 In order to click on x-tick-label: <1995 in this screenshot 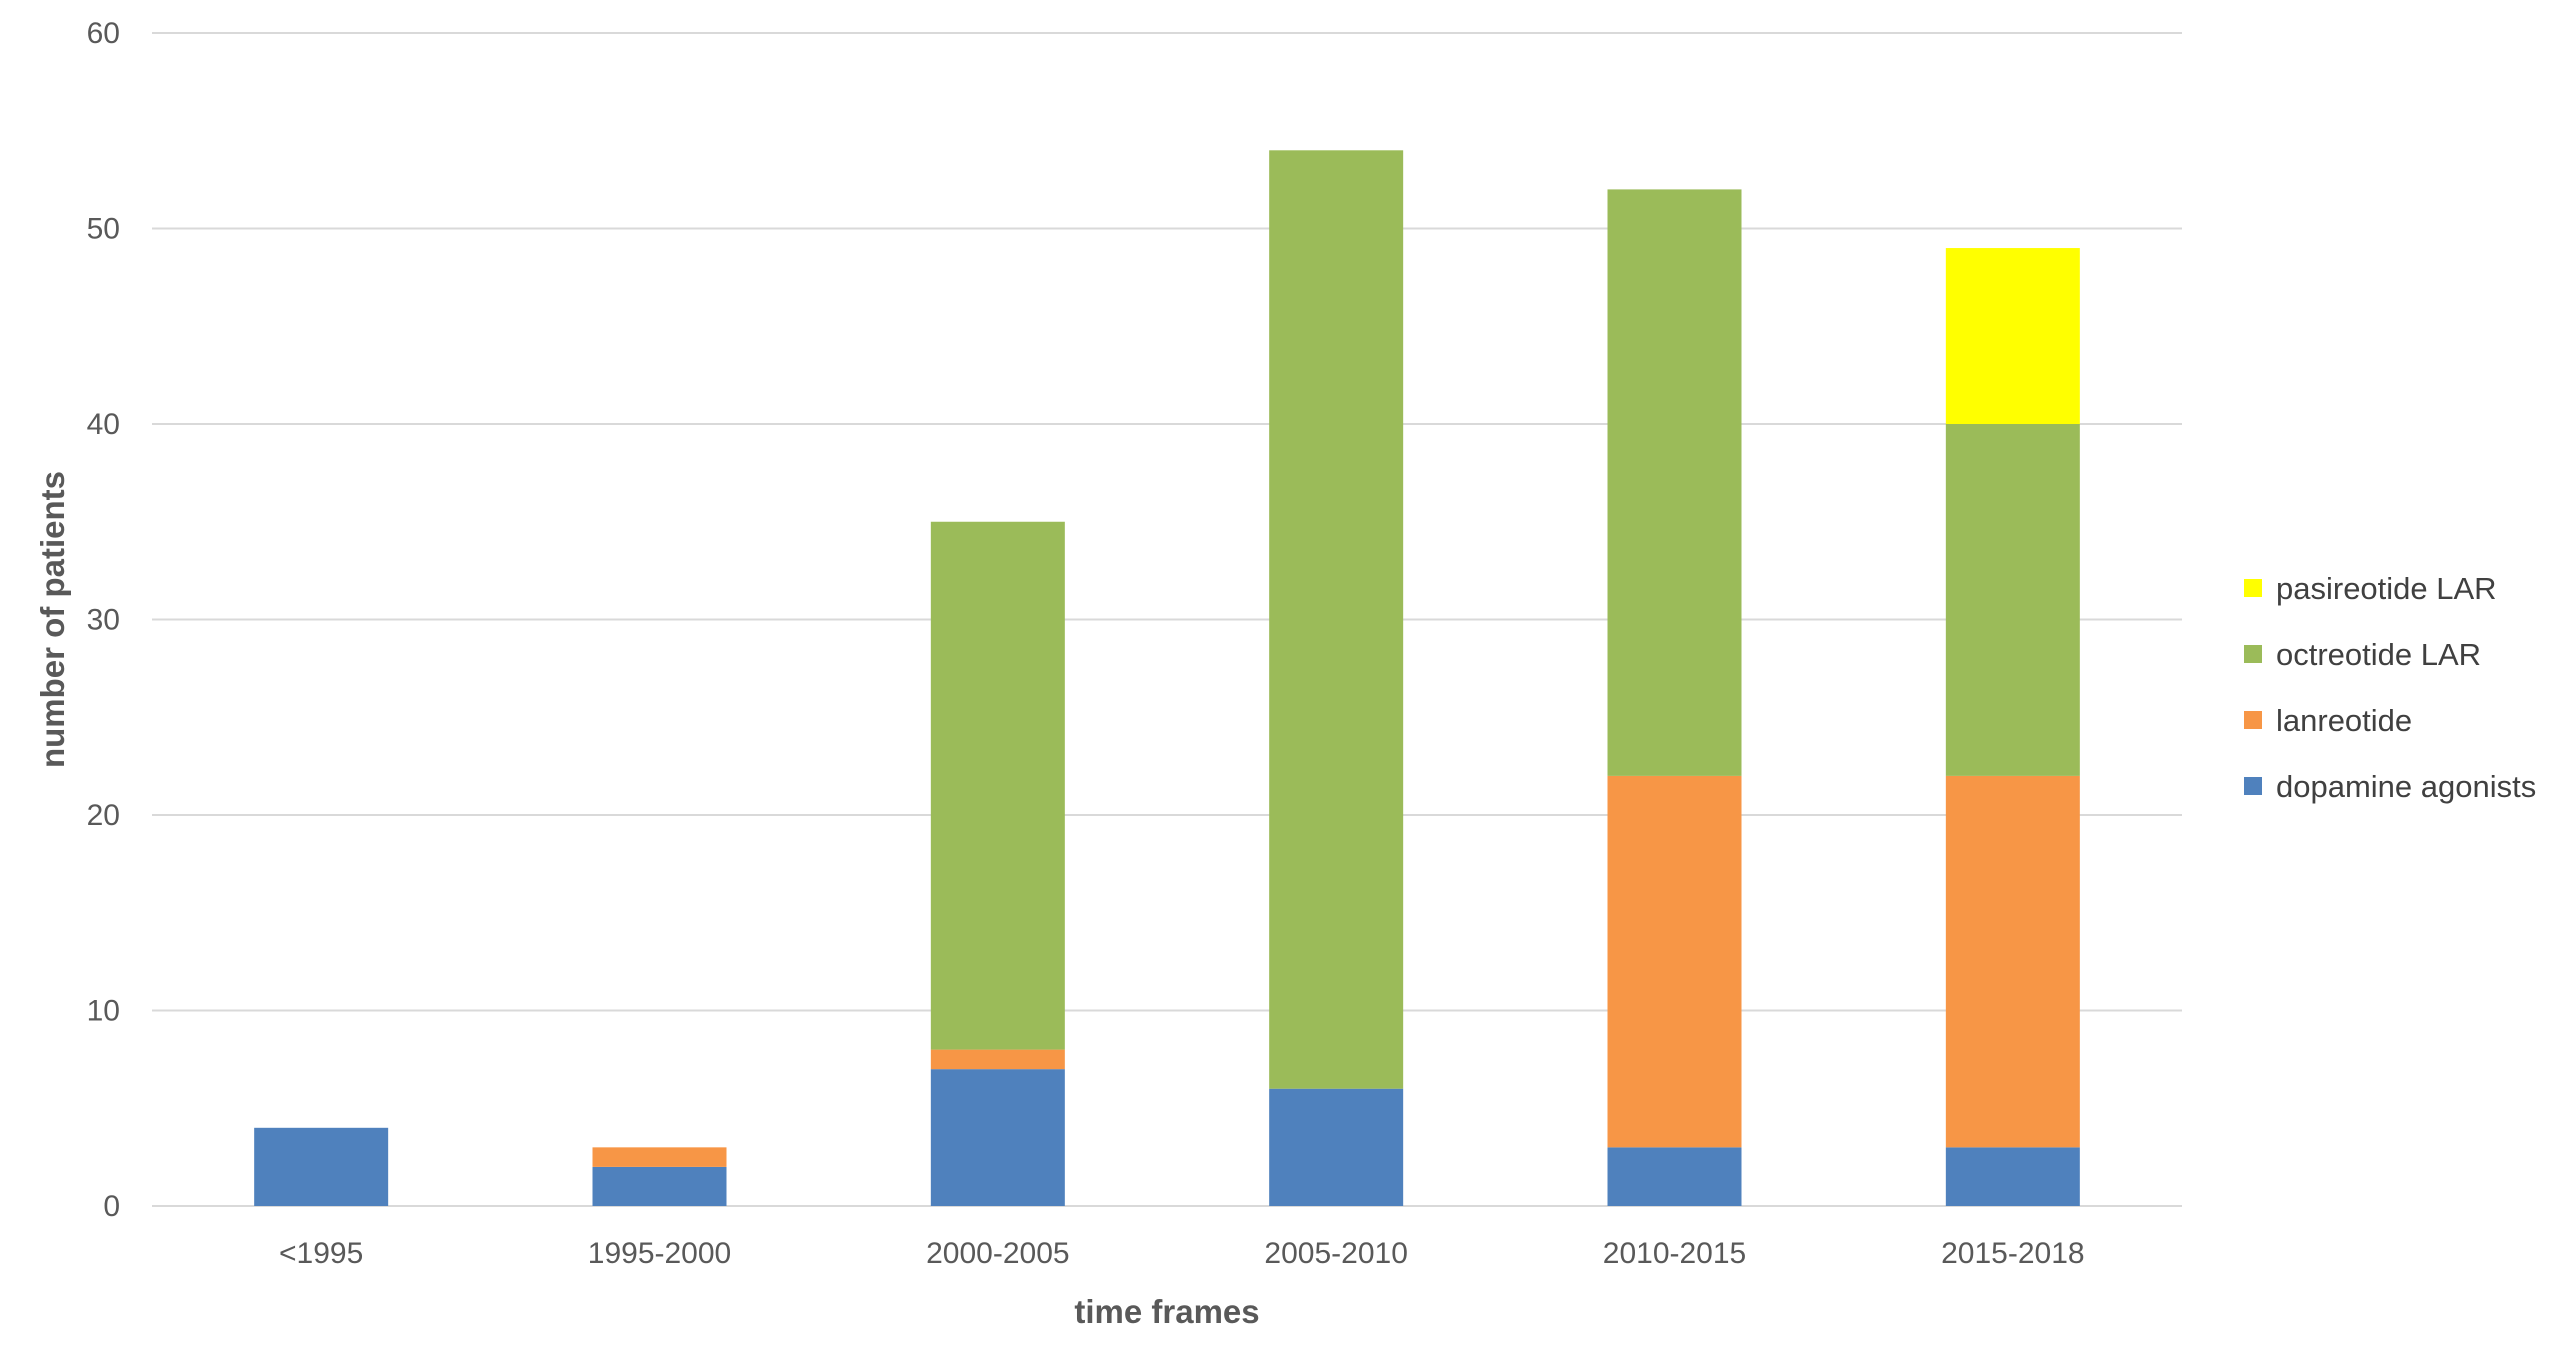, I will do `click(321, 1253)`.